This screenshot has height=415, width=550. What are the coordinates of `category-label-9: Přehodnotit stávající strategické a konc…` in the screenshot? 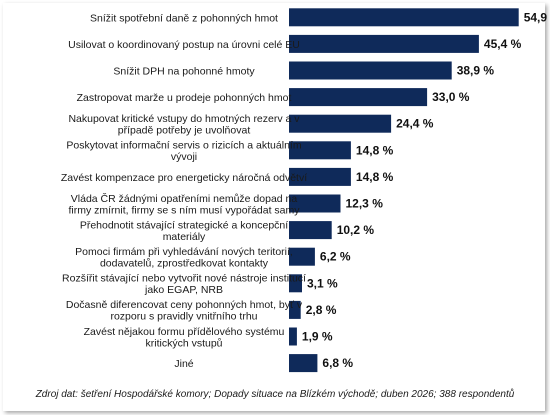 It's located at (184, 231).